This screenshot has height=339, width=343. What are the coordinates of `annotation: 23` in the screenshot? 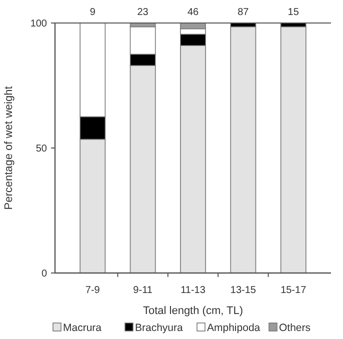 It's located at (143, 12).